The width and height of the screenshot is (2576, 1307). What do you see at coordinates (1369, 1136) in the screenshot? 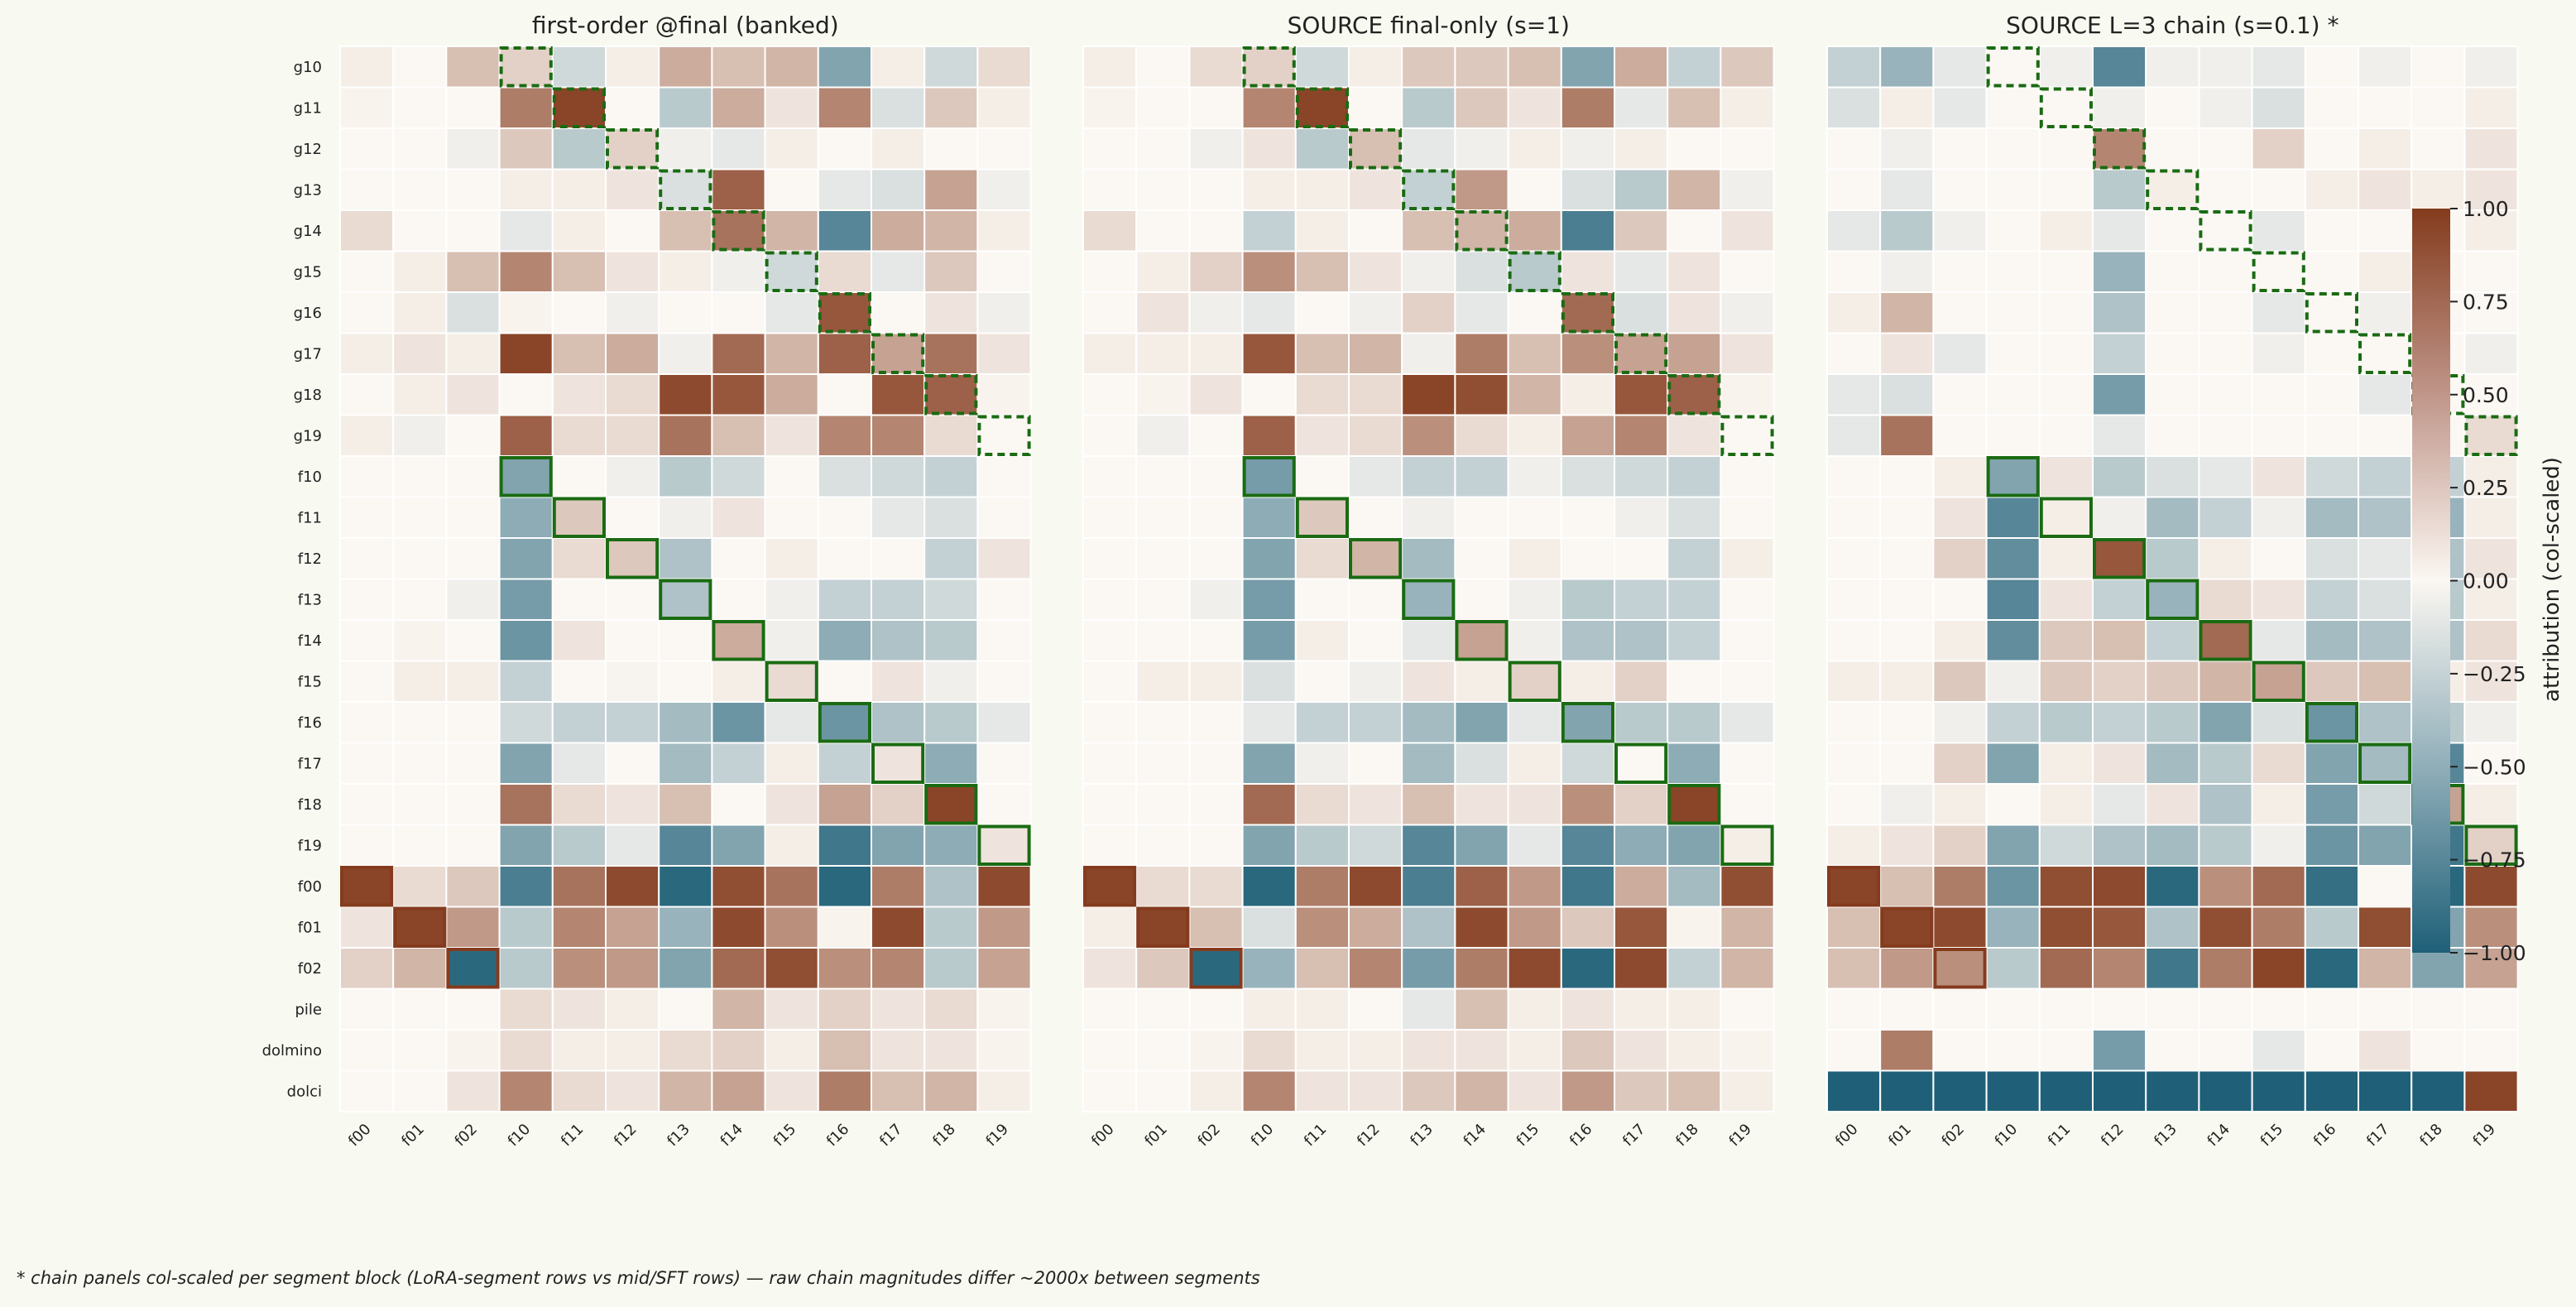
I see `col-label: f12` at bounding box center [1369, 1136].